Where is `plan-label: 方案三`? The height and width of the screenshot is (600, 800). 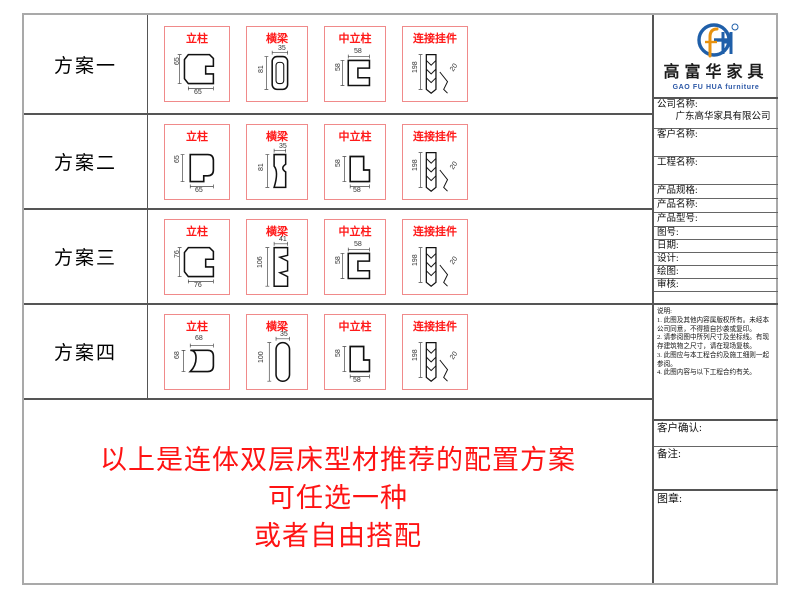 plan-label: 方案三 is located at coordinates (86, 256).